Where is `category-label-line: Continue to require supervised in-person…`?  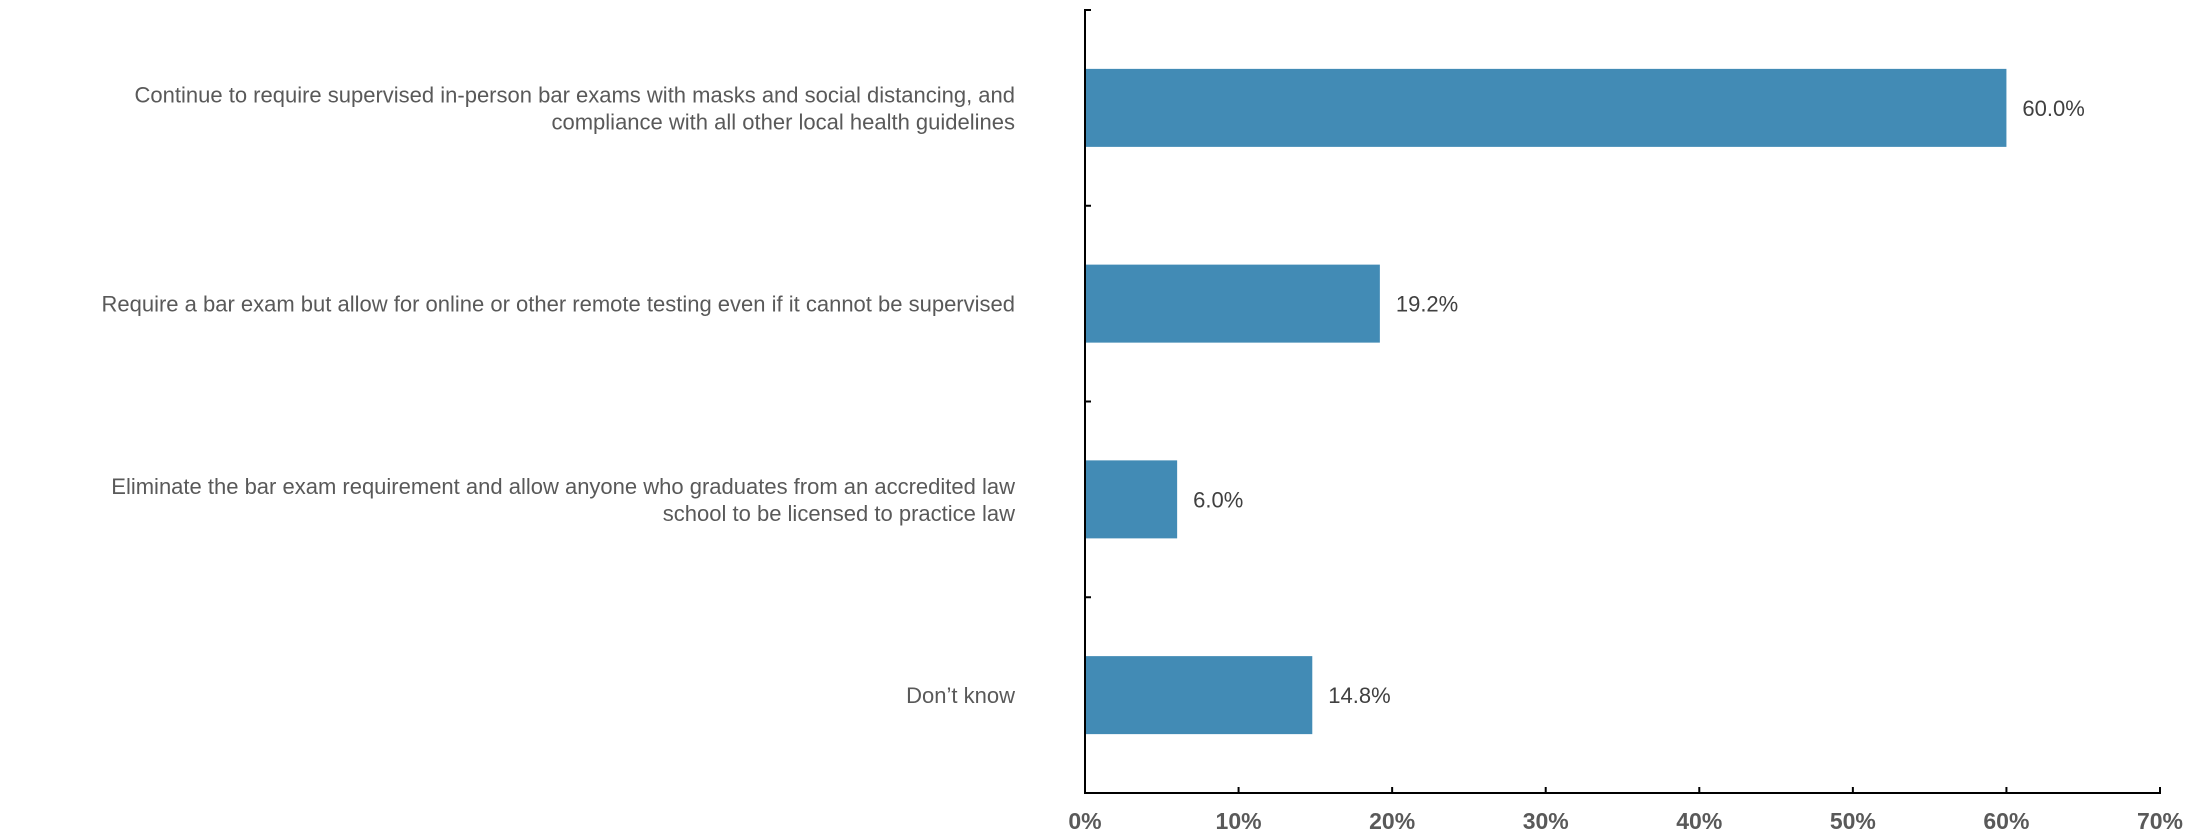 category-label-line: Continue to require supervised in-person… is located at coordinates (575, 94).